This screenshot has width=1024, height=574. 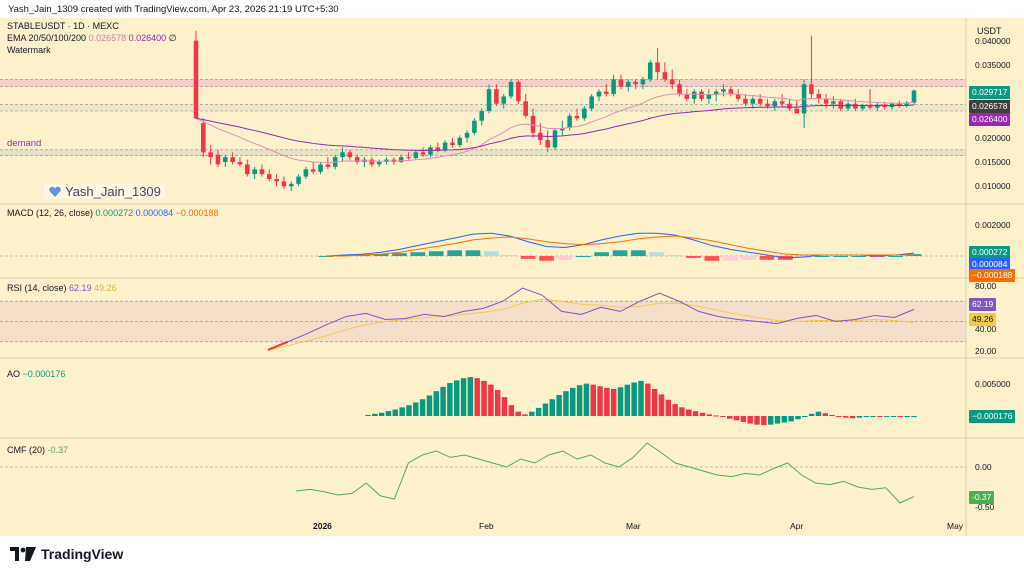 I want to click on macd-tag-3: −0.000188, so click(x=992, y=275).